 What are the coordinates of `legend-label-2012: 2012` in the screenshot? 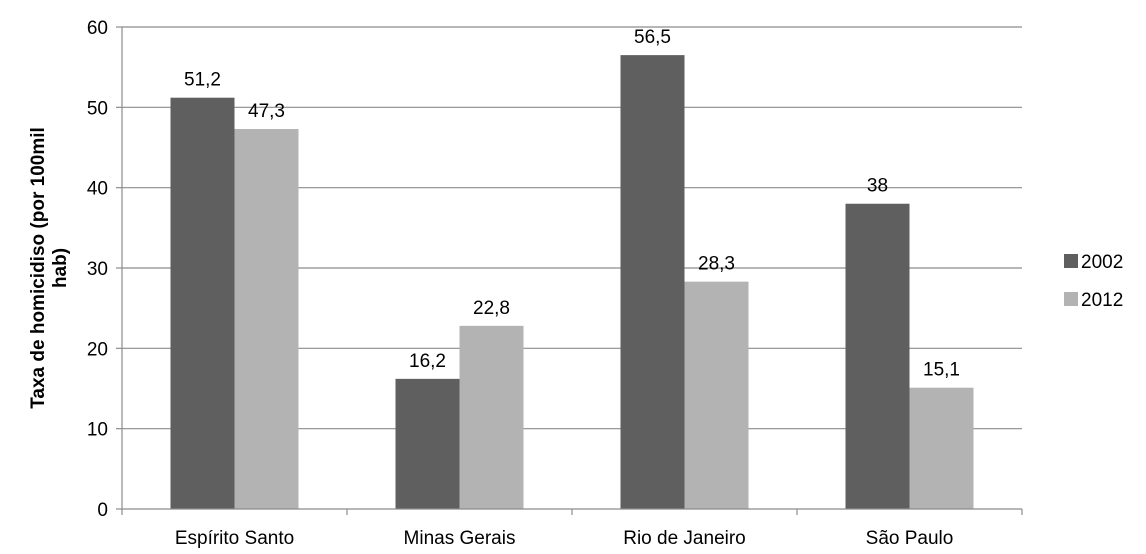 It's located at (1102, 300).